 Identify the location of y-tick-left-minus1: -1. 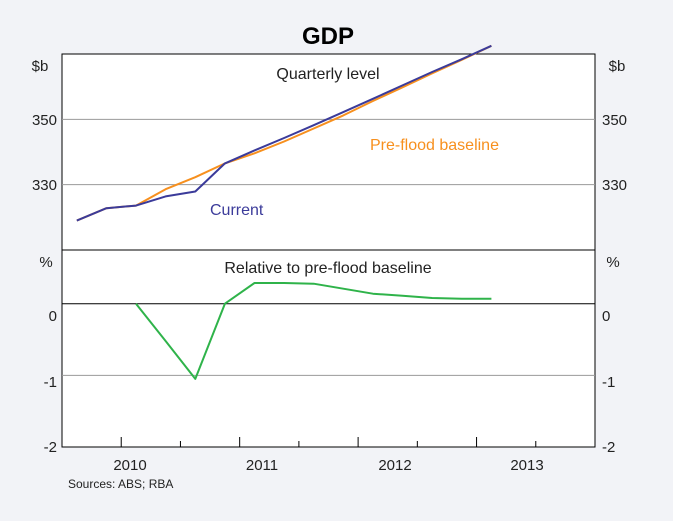
(50, 382).